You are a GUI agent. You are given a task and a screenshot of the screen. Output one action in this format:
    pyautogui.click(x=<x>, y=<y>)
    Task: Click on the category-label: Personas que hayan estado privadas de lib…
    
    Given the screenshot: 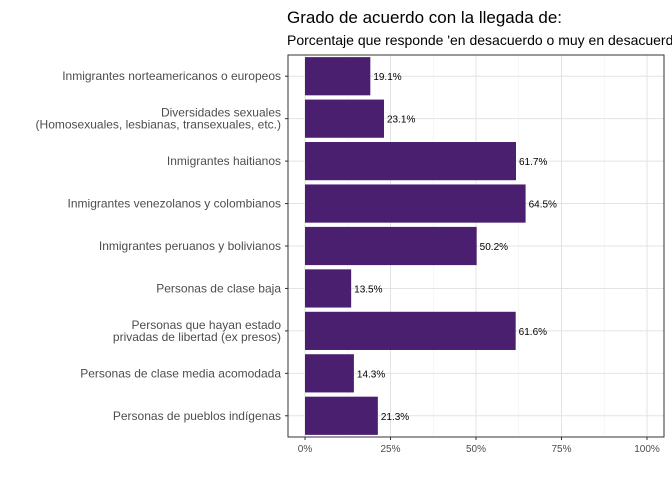 What is the action you would take?
    pyautogui.click(x=197, y=331)
    